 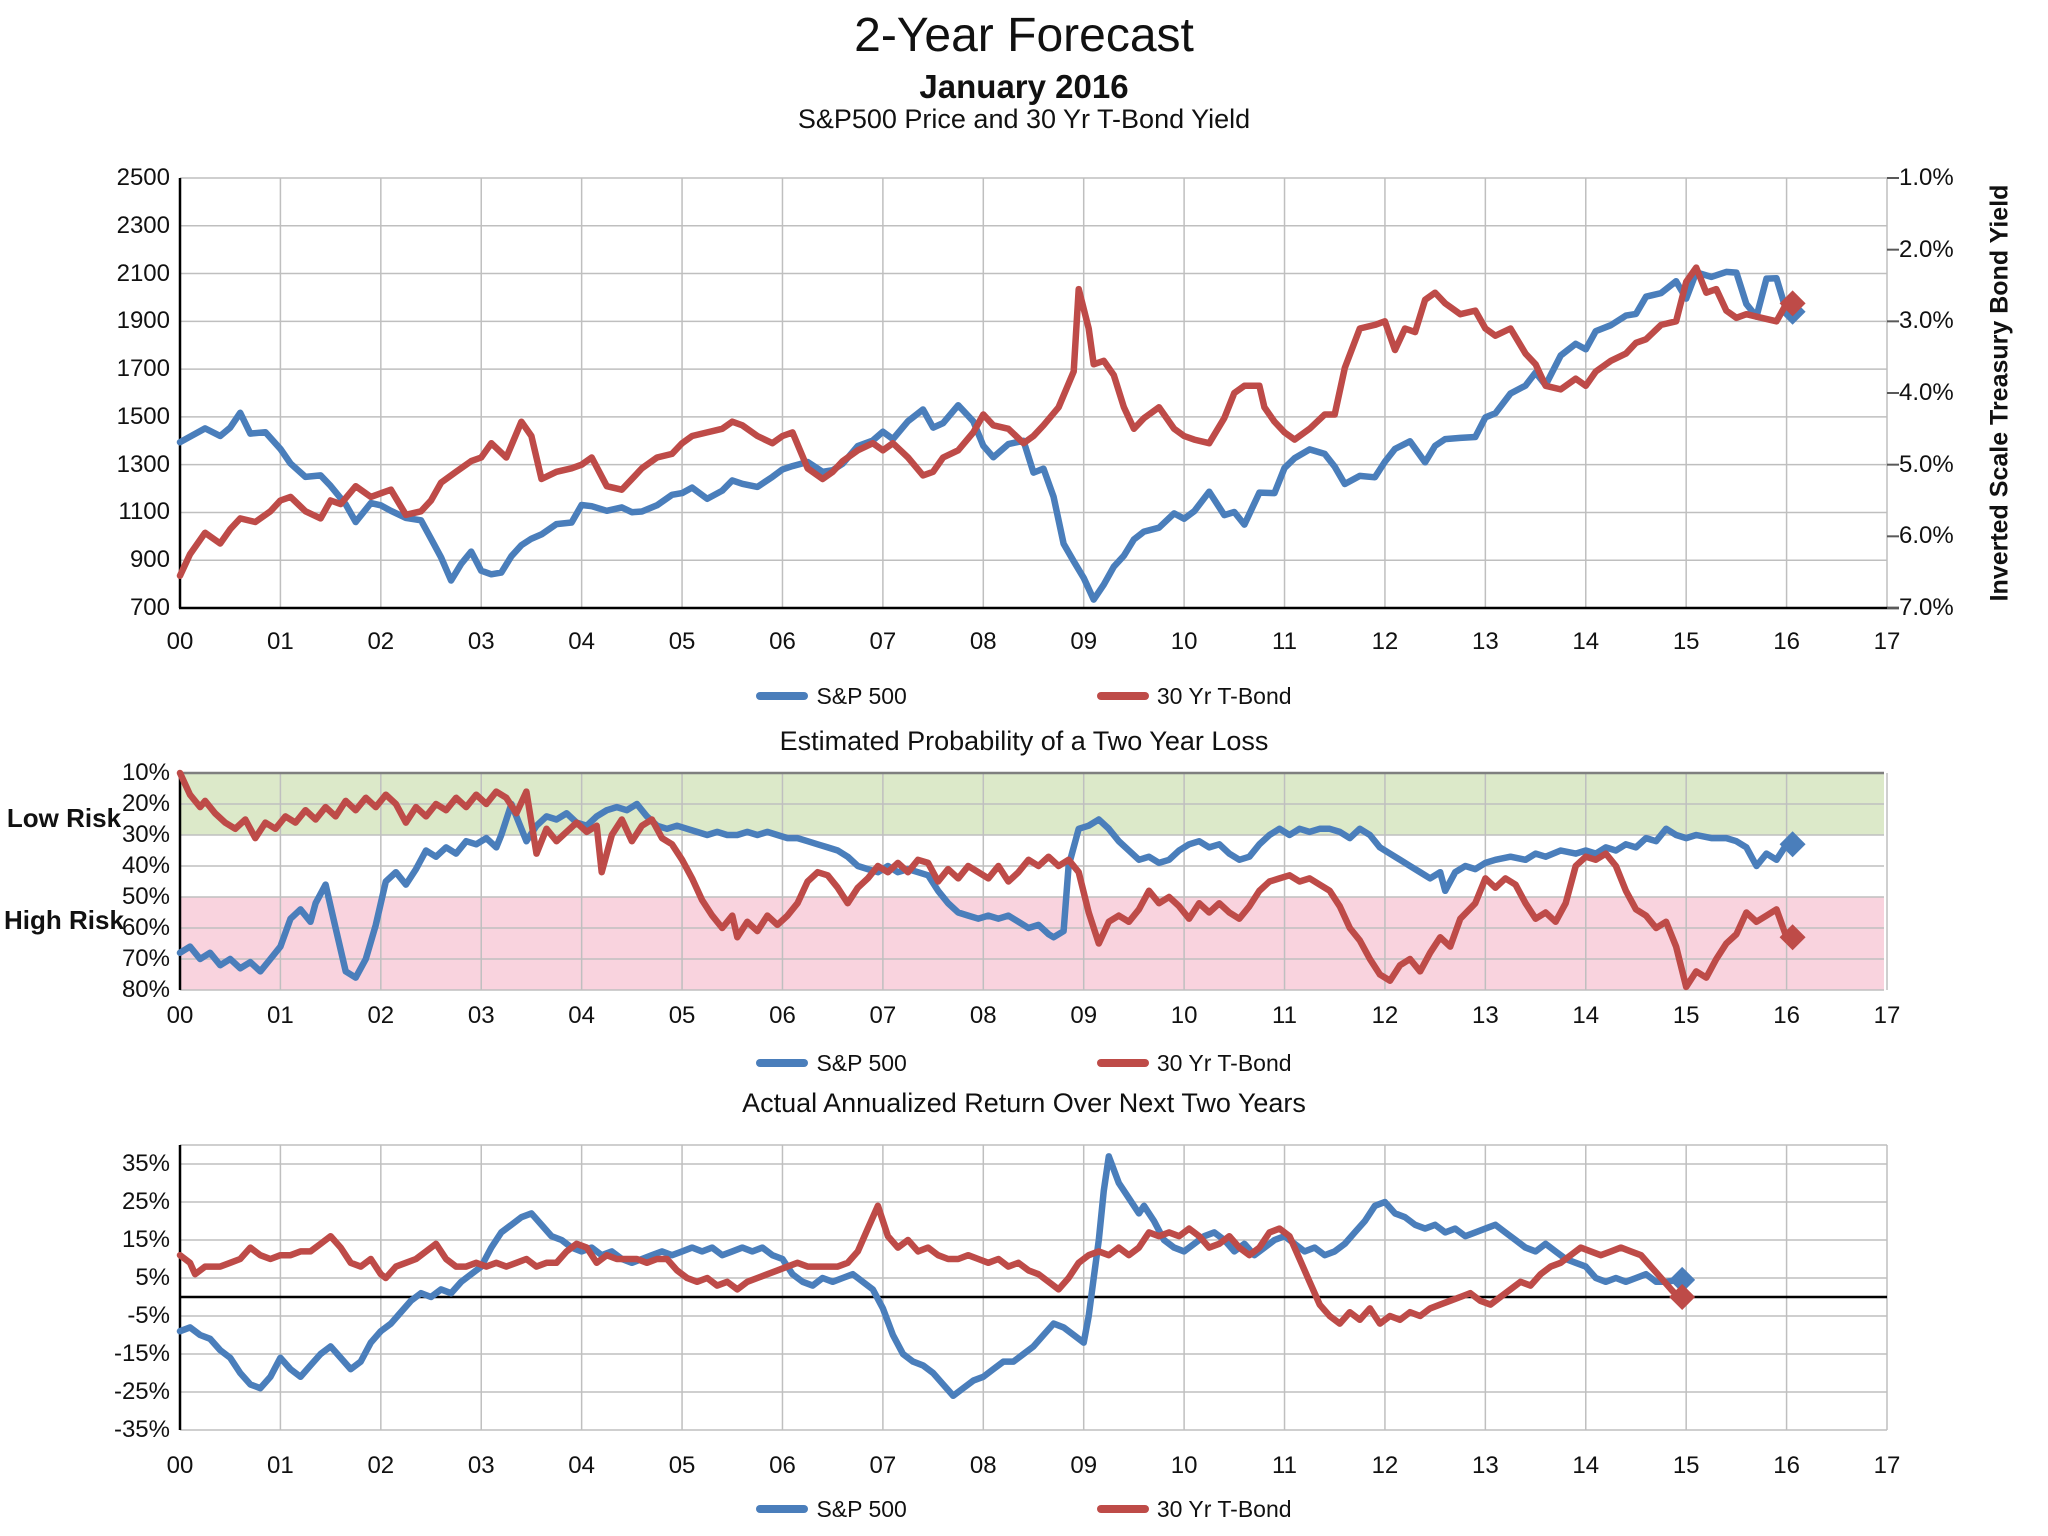 I want to click on high-risk-label: High Risk, so click(x=64, y=920).